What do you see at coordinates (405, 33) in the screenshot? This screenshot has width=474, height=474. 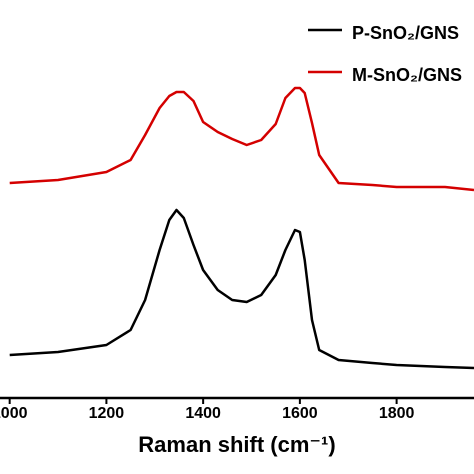 I see `legend-label: P-SnO₂/GNS` at bounding box center [405, 33].